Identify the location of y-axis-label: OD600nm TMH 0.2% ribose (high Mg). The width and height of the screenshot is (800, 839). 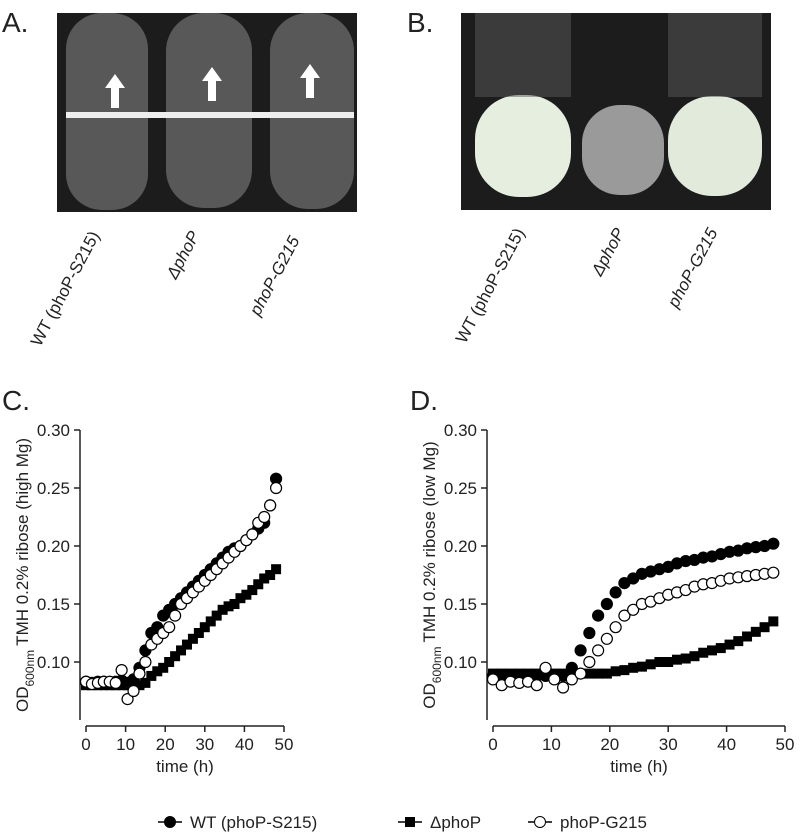
(25, 575).